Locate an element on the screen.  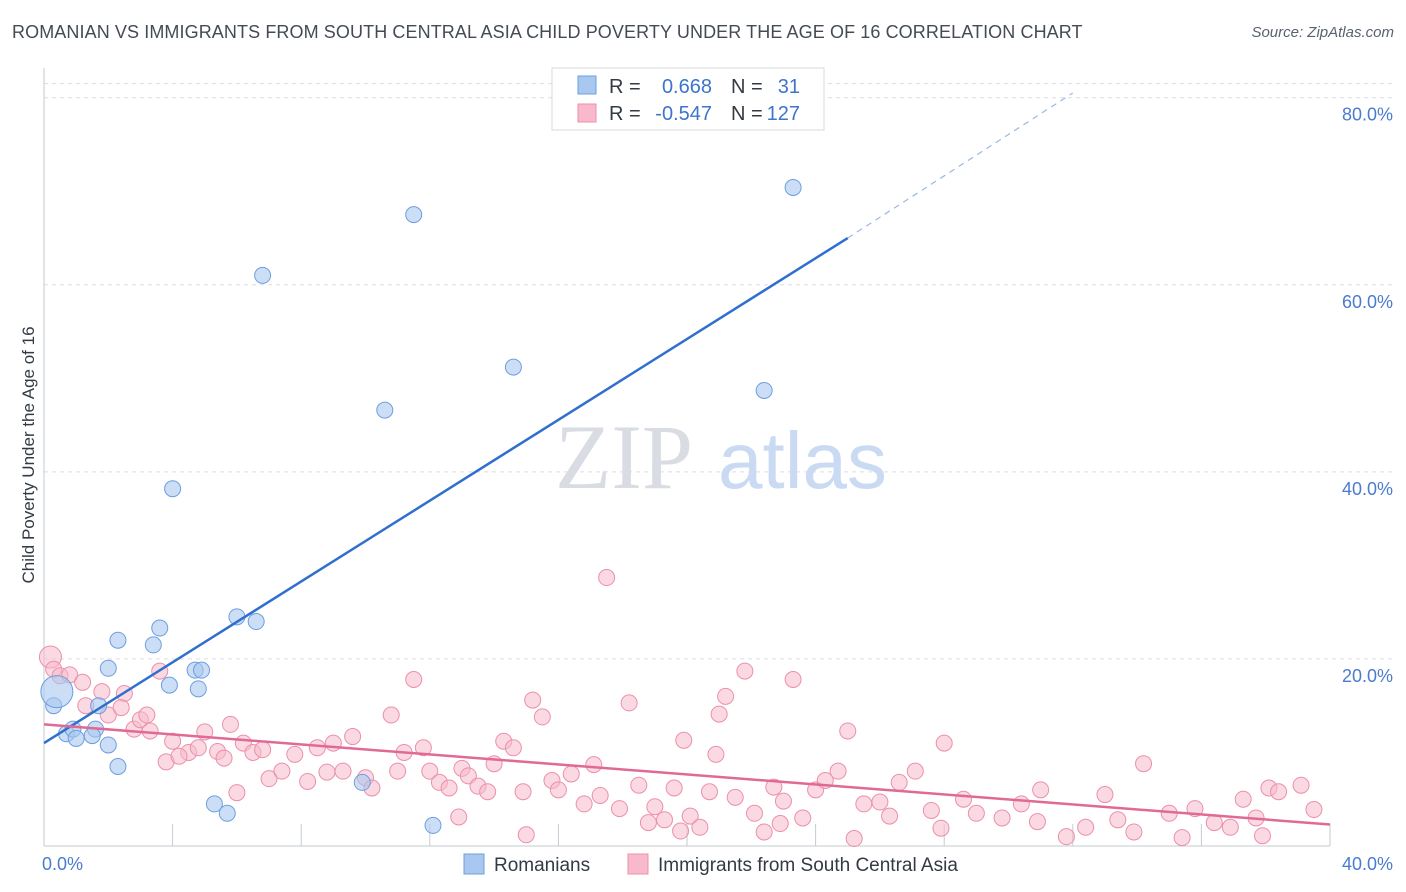
legend-n-value-blue: 31 is located at coordinates (789, 87).